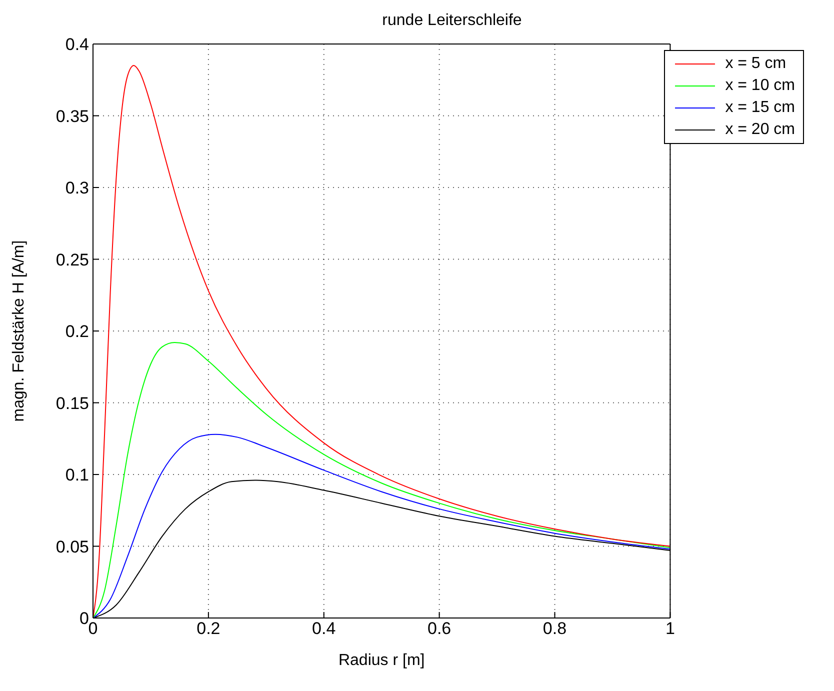  Describe the element at coordinates (381, 660) in the screenshot. I see `x-axis-title: Radius r [m]` at that location.